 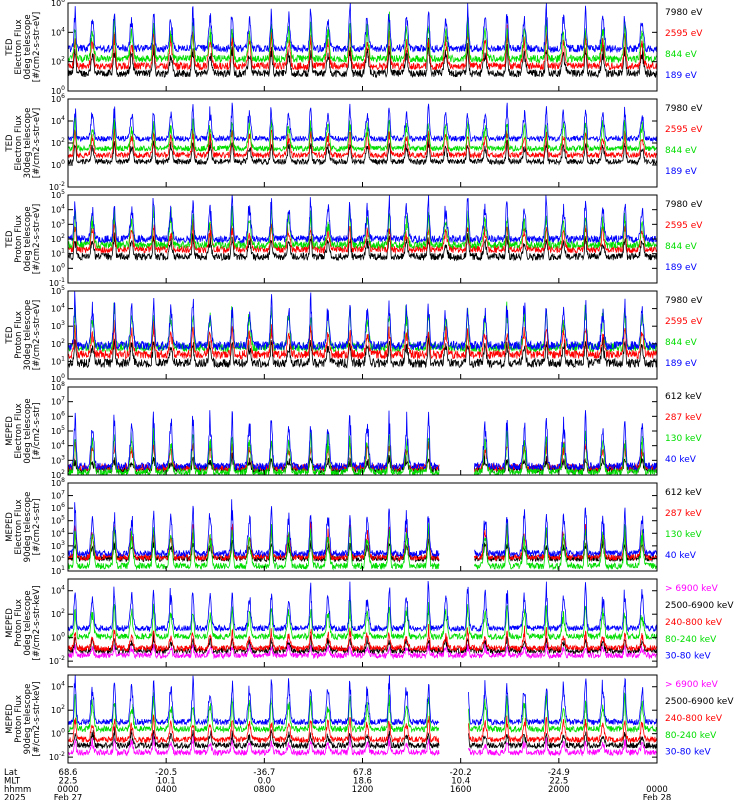 What do you see at coordinates (37, 719) in the screenshot?
I see `y-axis-label: [#/cm2-s-str-keV]` at bounding box center [37, 719].